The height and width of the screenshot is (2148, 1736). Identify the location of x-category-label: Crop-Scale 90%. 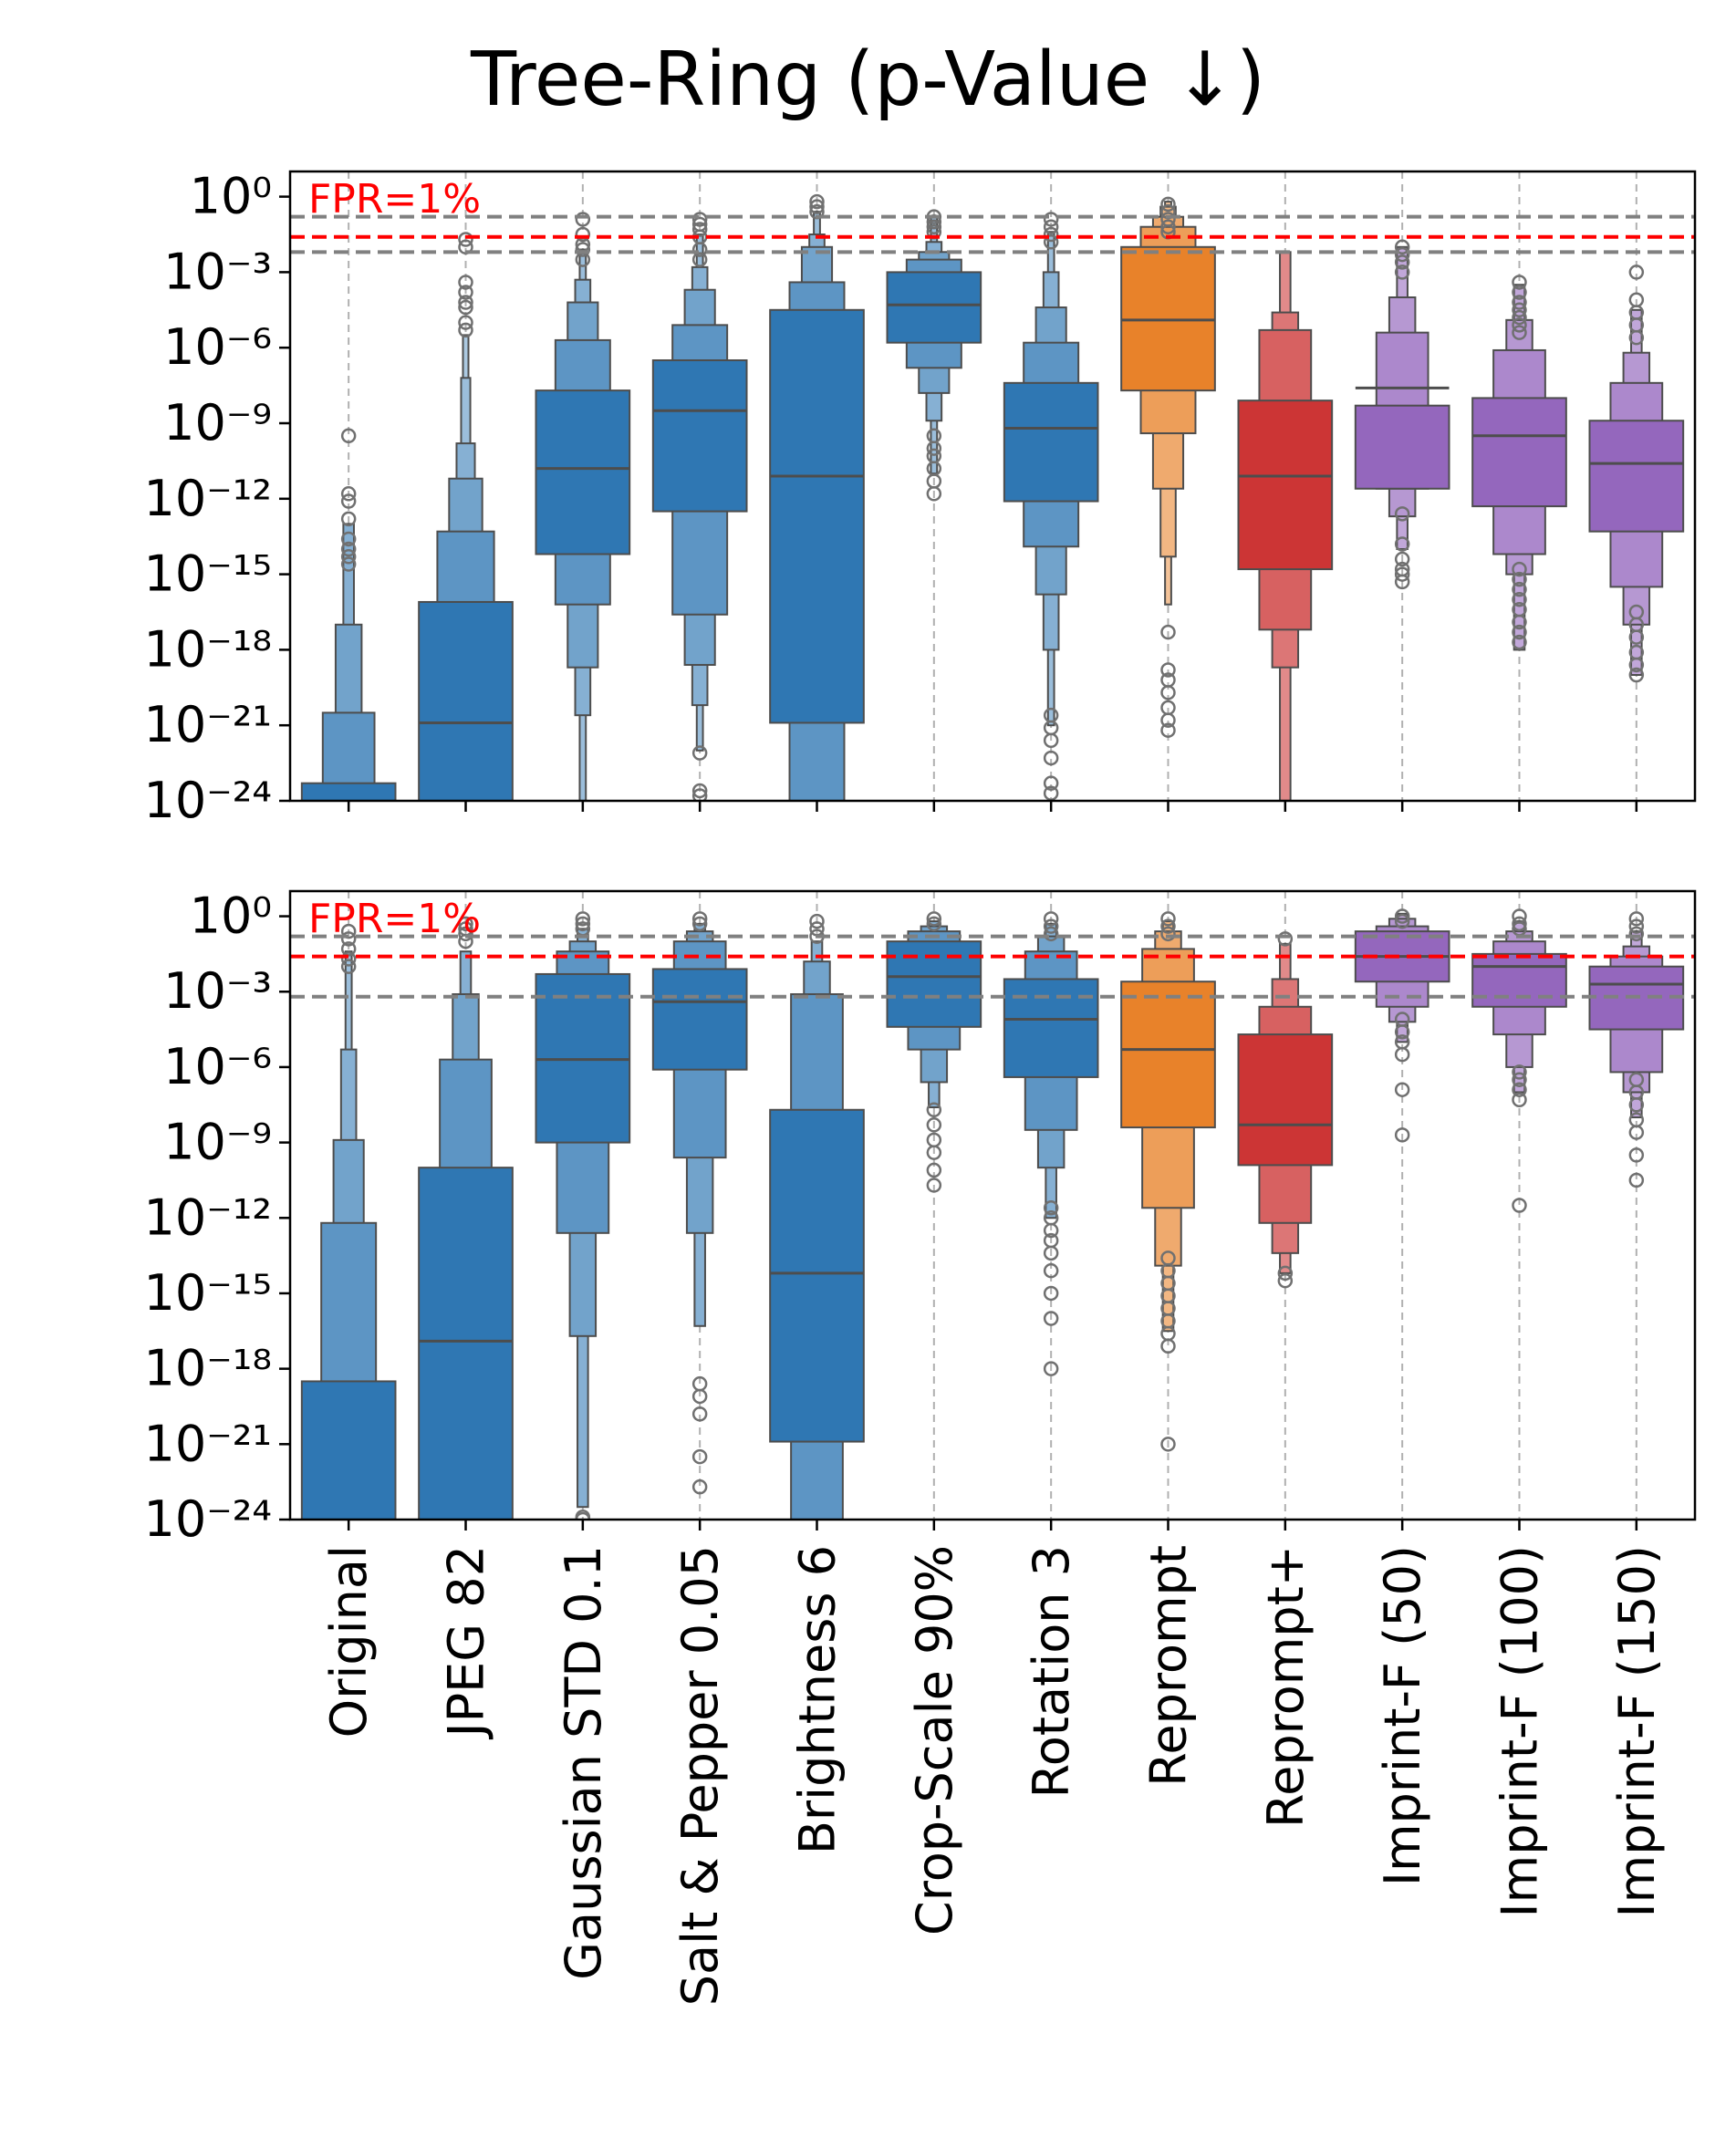
(935, 1740).